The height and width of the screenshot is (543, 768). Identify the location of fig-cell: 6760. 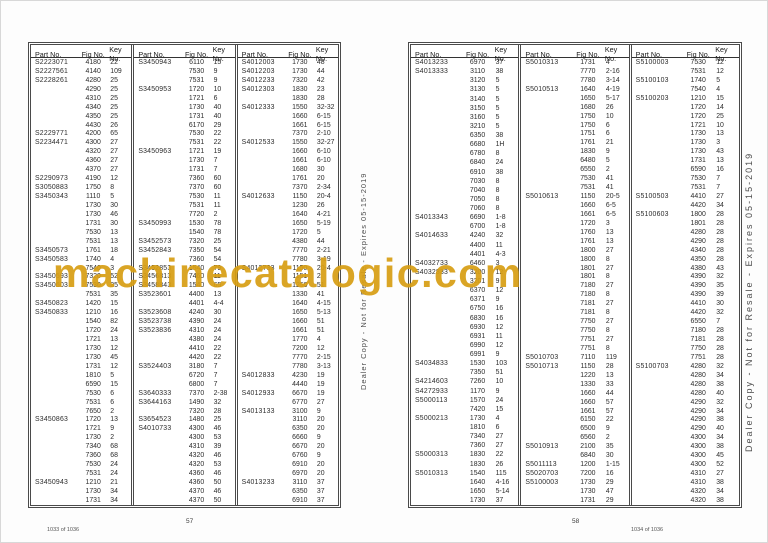
(300, 456).